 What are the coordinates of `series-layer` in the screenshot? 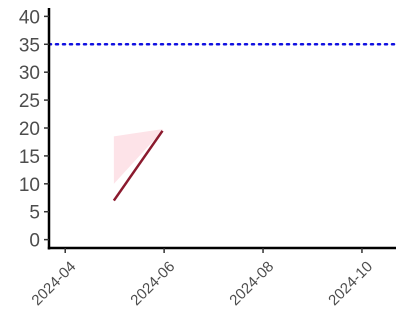 It's located at (138, 166).